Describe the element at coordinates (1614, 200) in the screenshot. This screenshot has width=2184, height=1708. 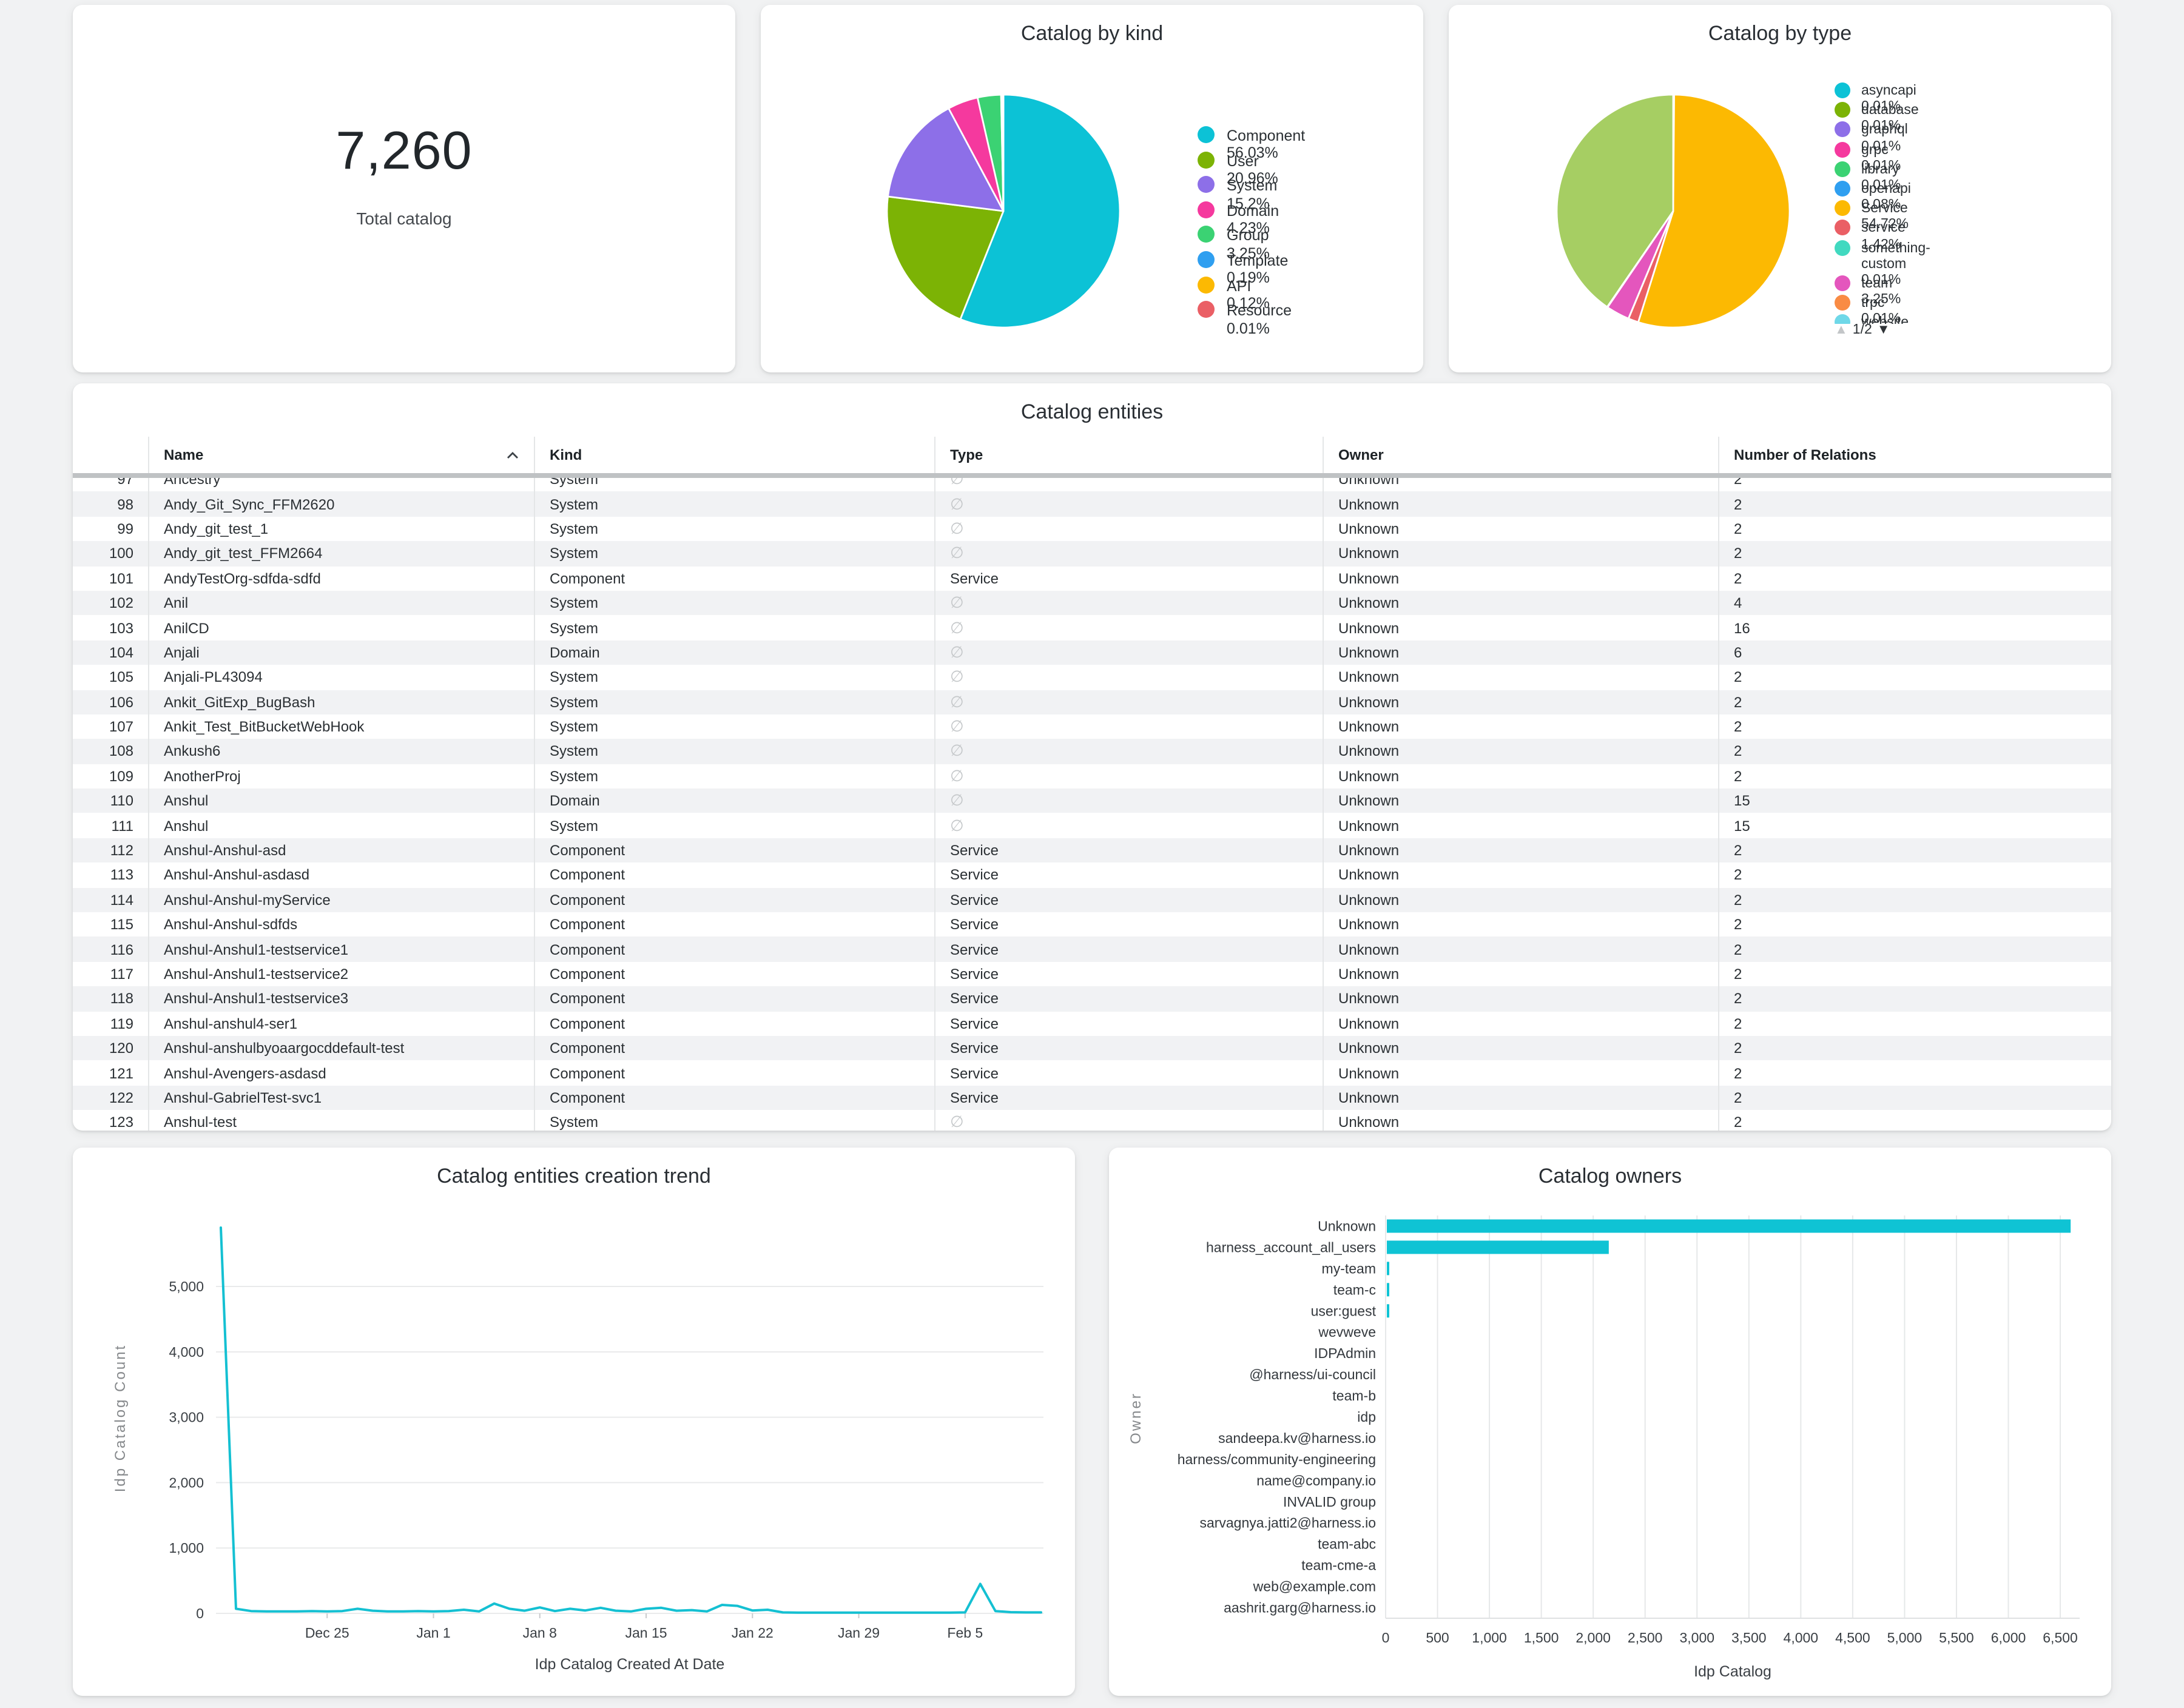
I see `pie-slice-Unknown` at that location.